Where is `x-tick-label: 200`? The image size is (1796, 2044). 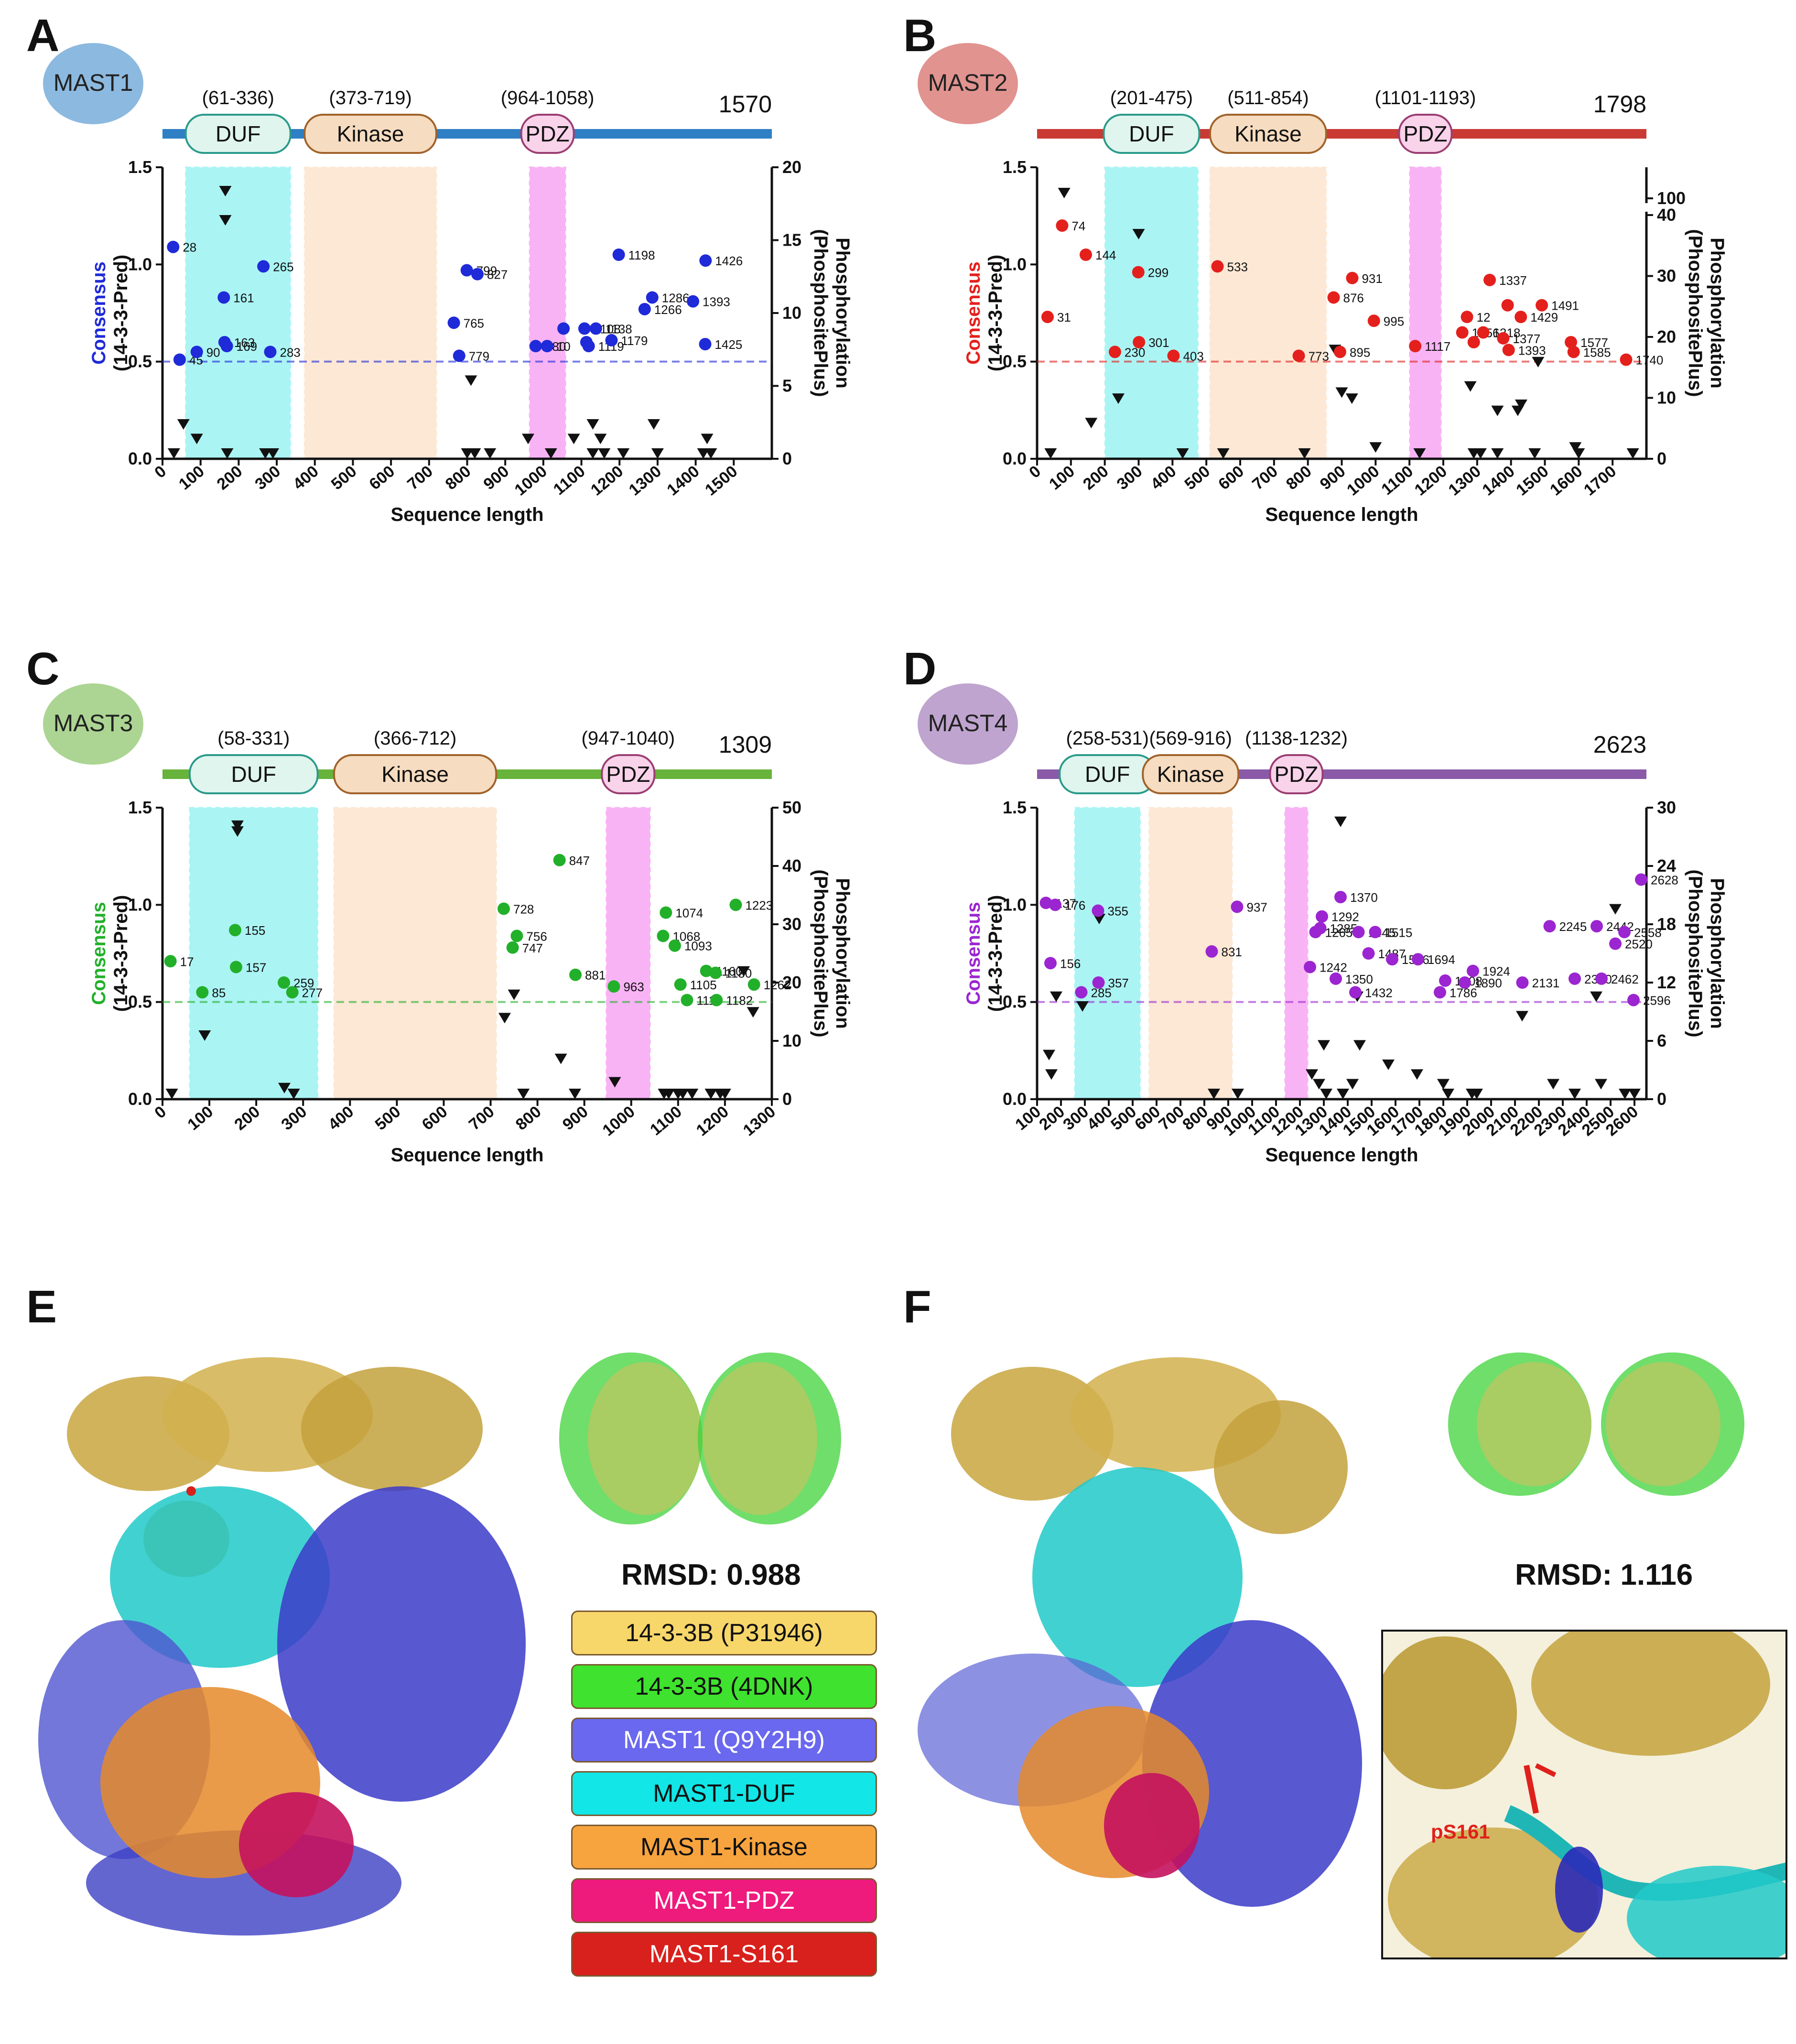
x-tick-label: 200 is located at coordinates (247, 1118).